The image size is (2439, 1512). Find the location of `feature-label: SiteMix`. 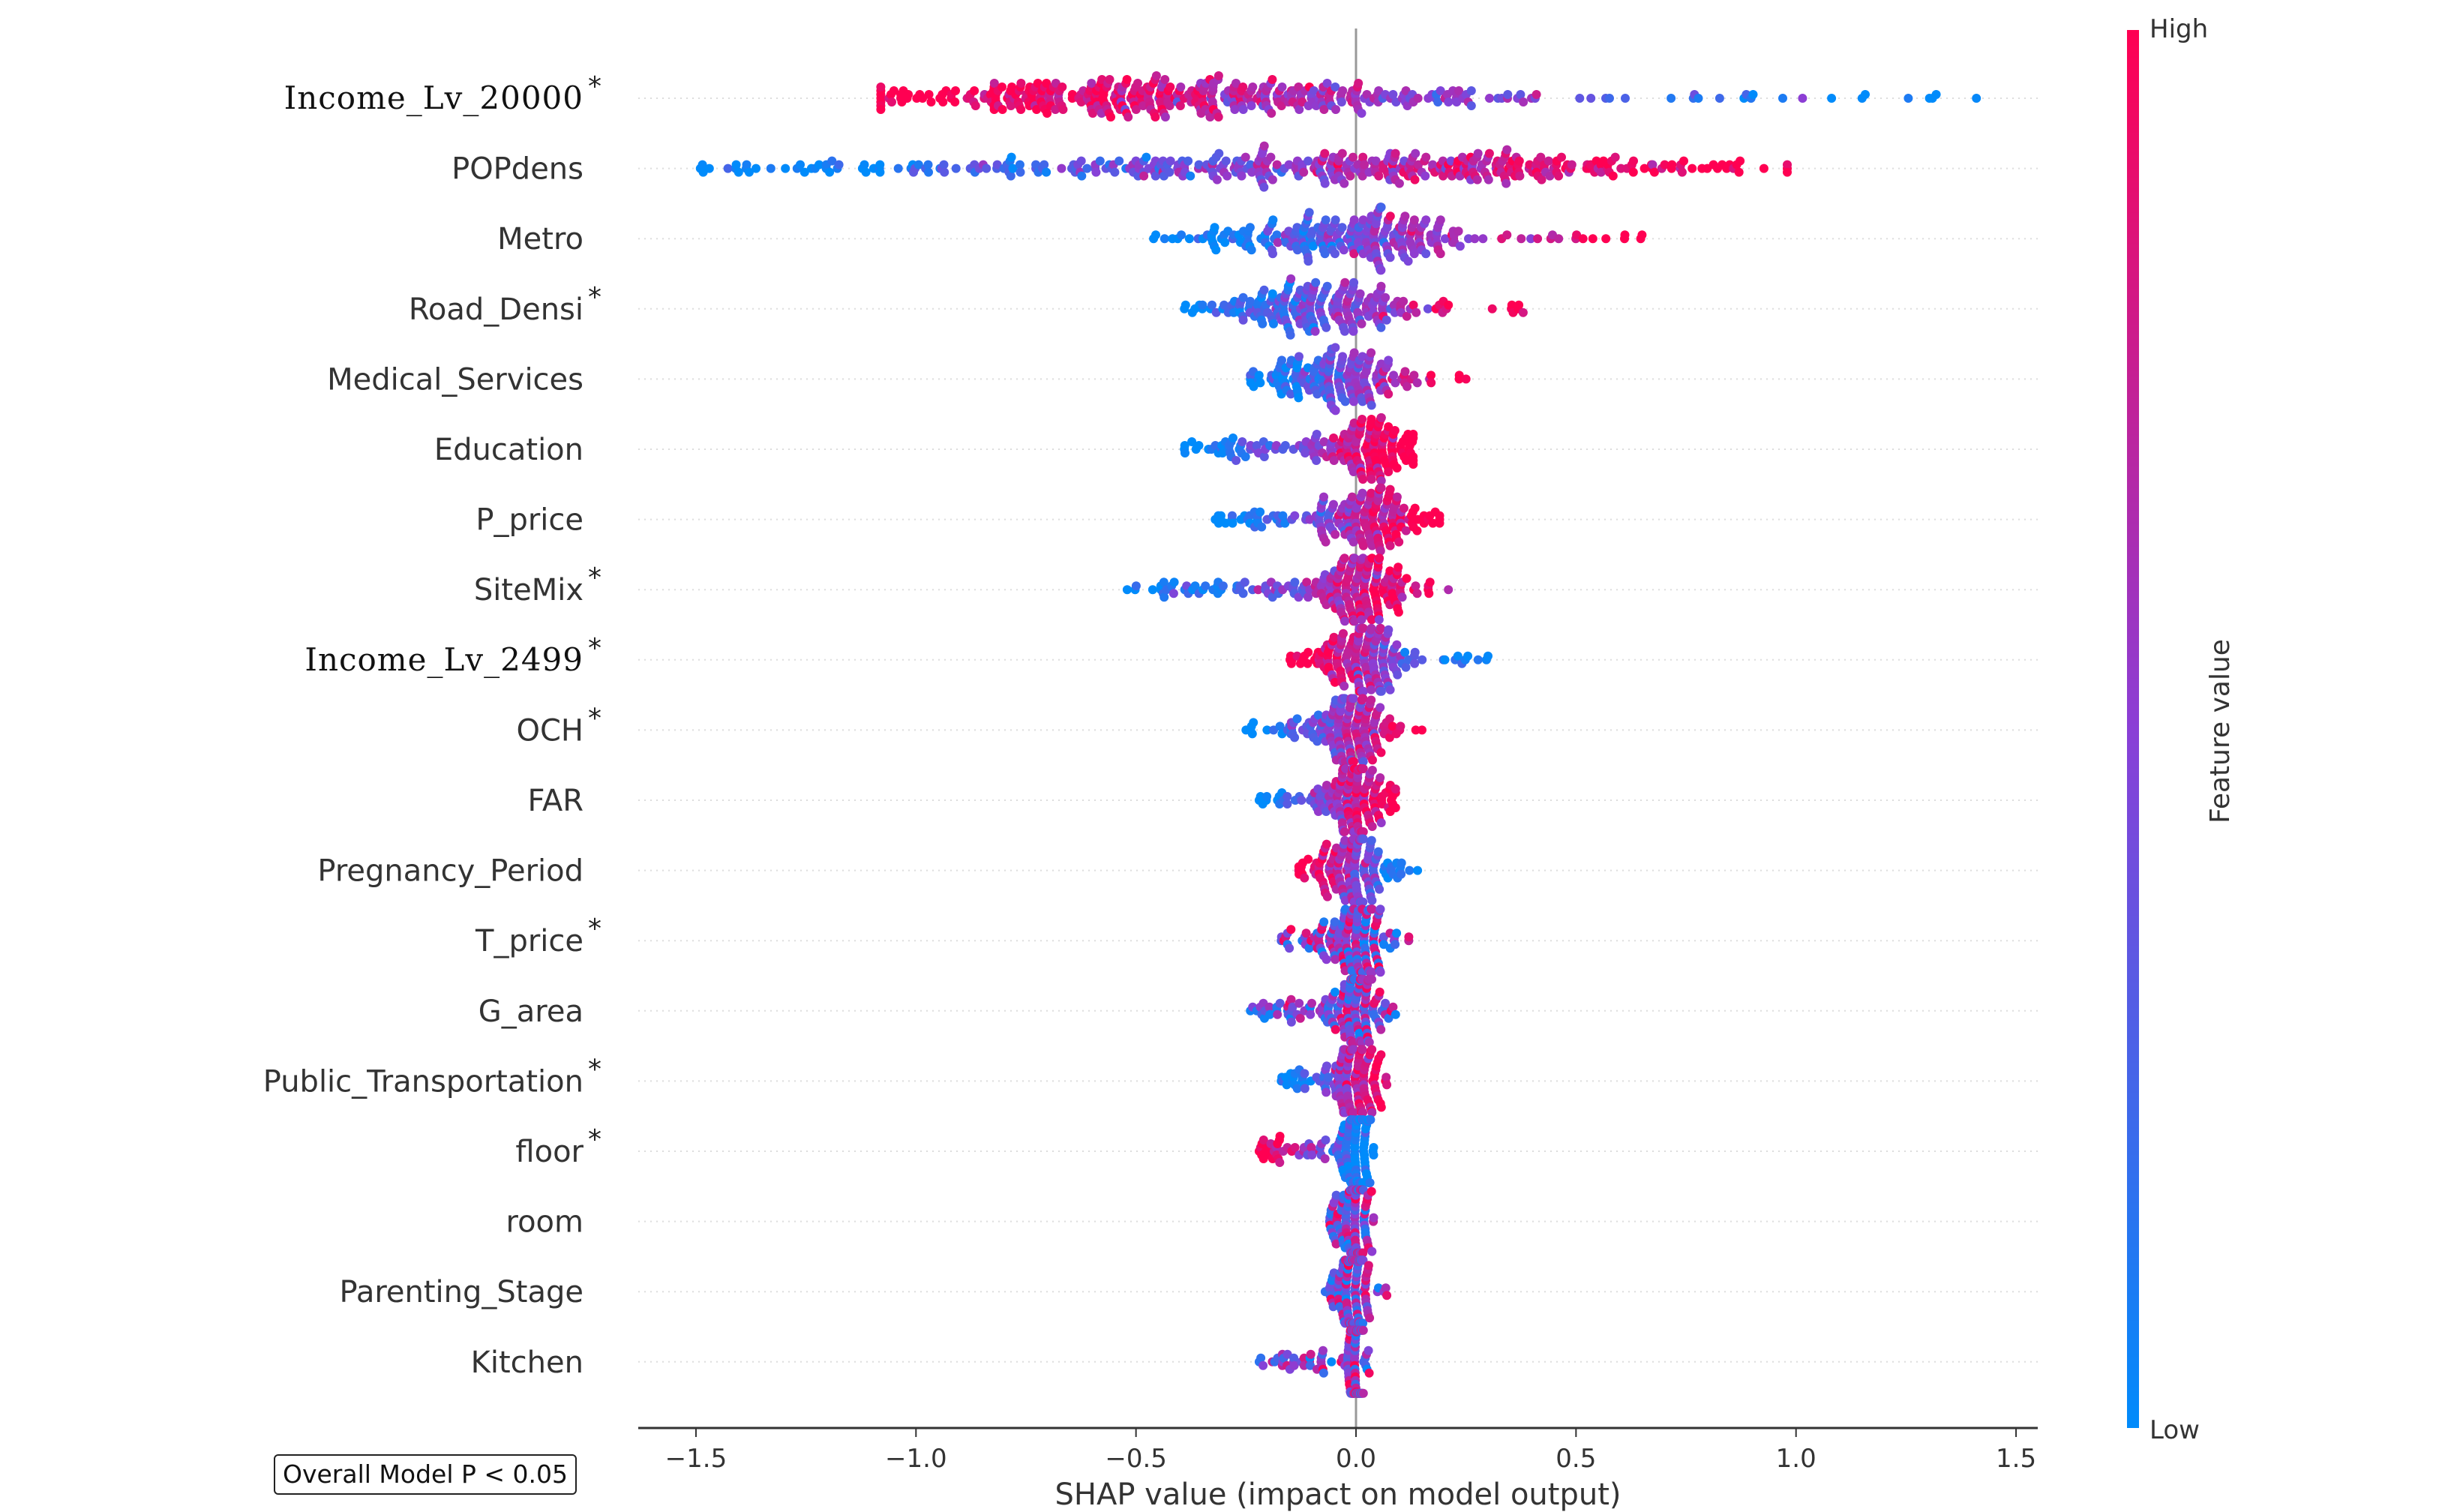

feature-label: SiteMix is located at coordinates (529, 590).